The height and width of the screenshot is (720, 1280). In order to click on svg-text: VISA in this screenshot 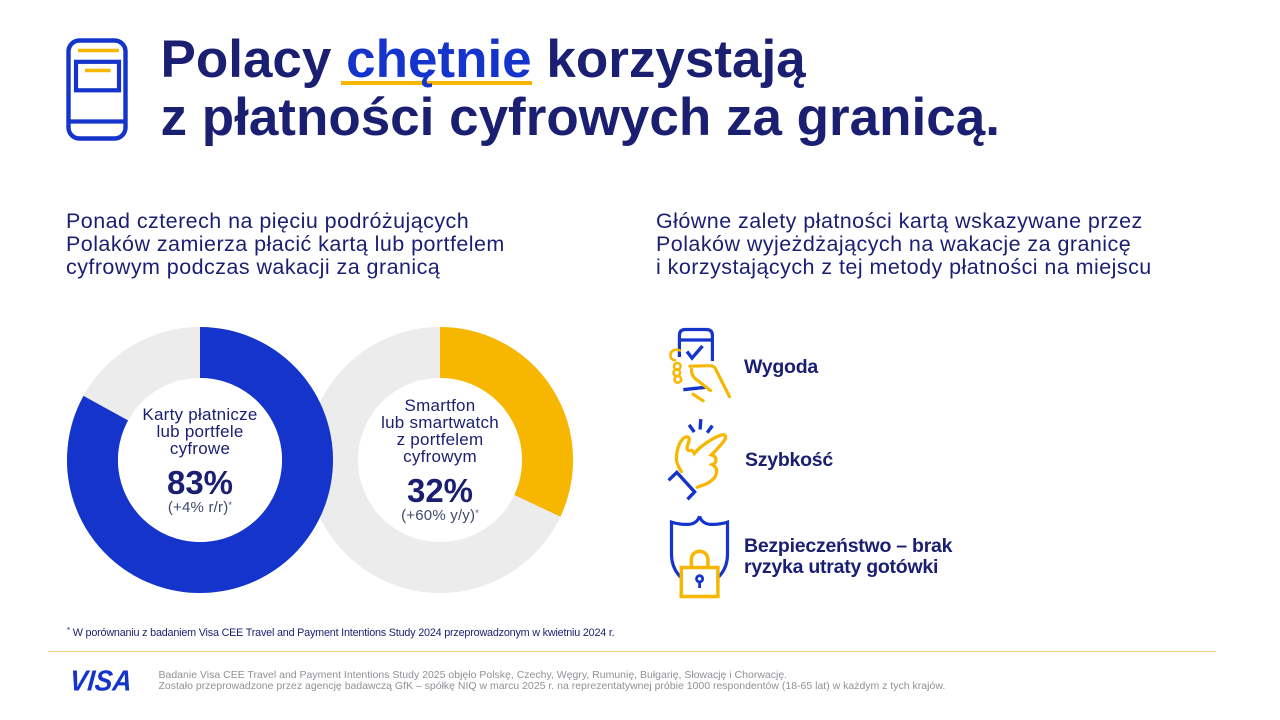, I will do `click(101, 681)`.